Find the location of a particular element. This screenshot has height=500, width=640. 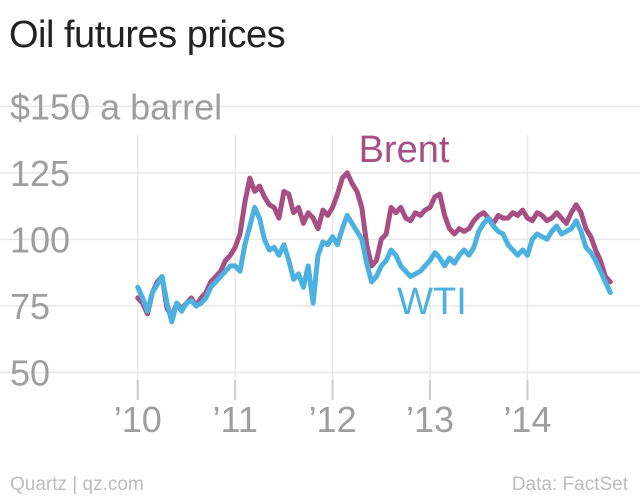

data-source: Data: FactSet is located at coordinates (569, 484).